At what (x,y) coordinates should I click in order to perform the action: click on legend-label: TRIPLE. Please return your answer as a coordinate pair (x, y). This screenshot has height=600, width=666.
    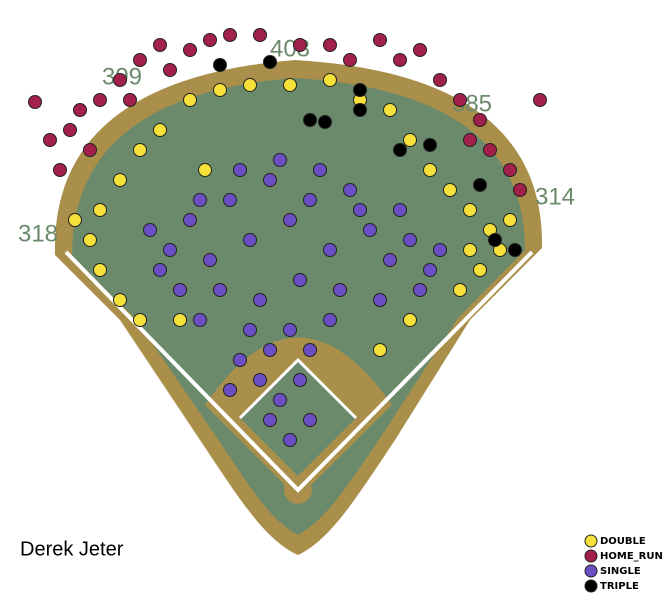
    Looking at the image, I should click on (619, 586).